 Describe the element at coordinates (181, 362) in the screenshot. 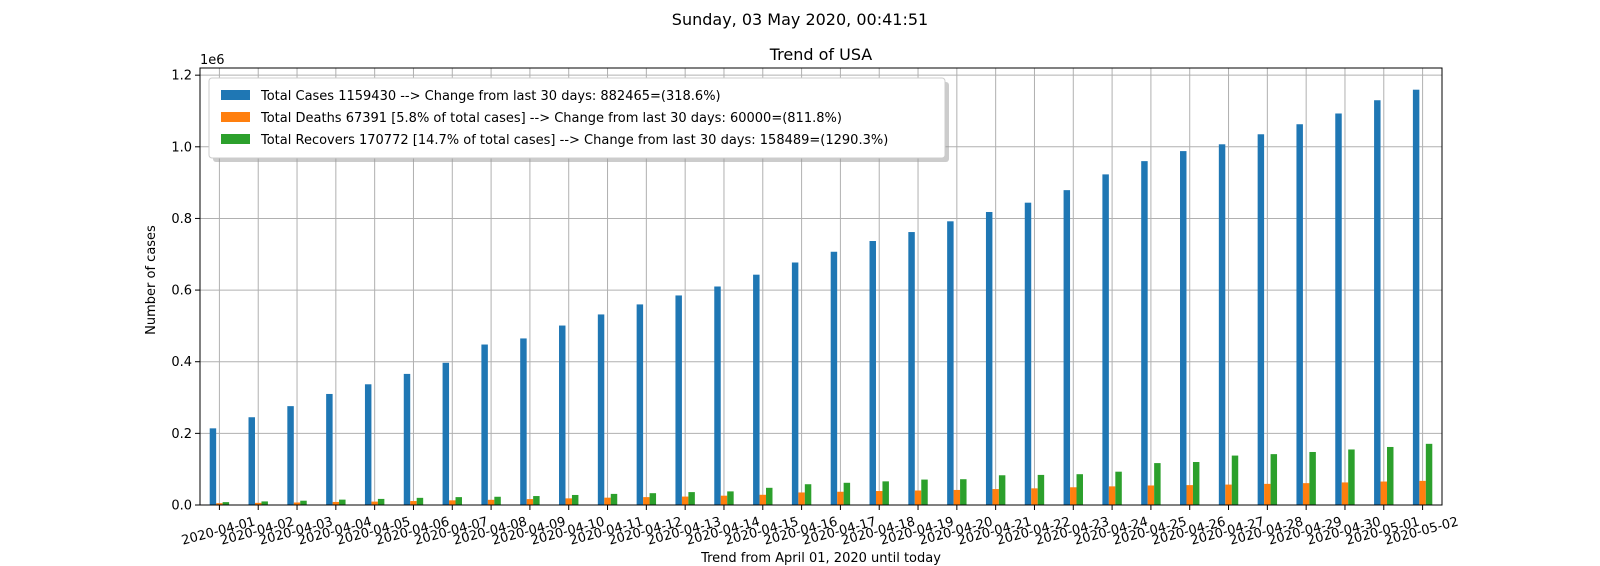

I see `y-tick-label: 0.4` at that location.